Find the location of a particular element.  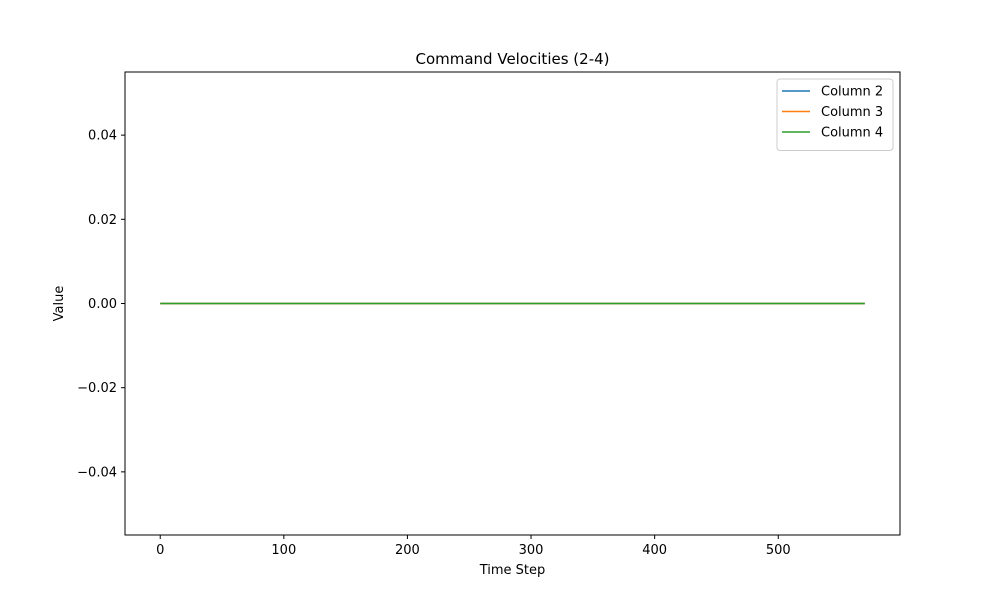

x-tick-label: 300 is located at coordinates (531, 550).